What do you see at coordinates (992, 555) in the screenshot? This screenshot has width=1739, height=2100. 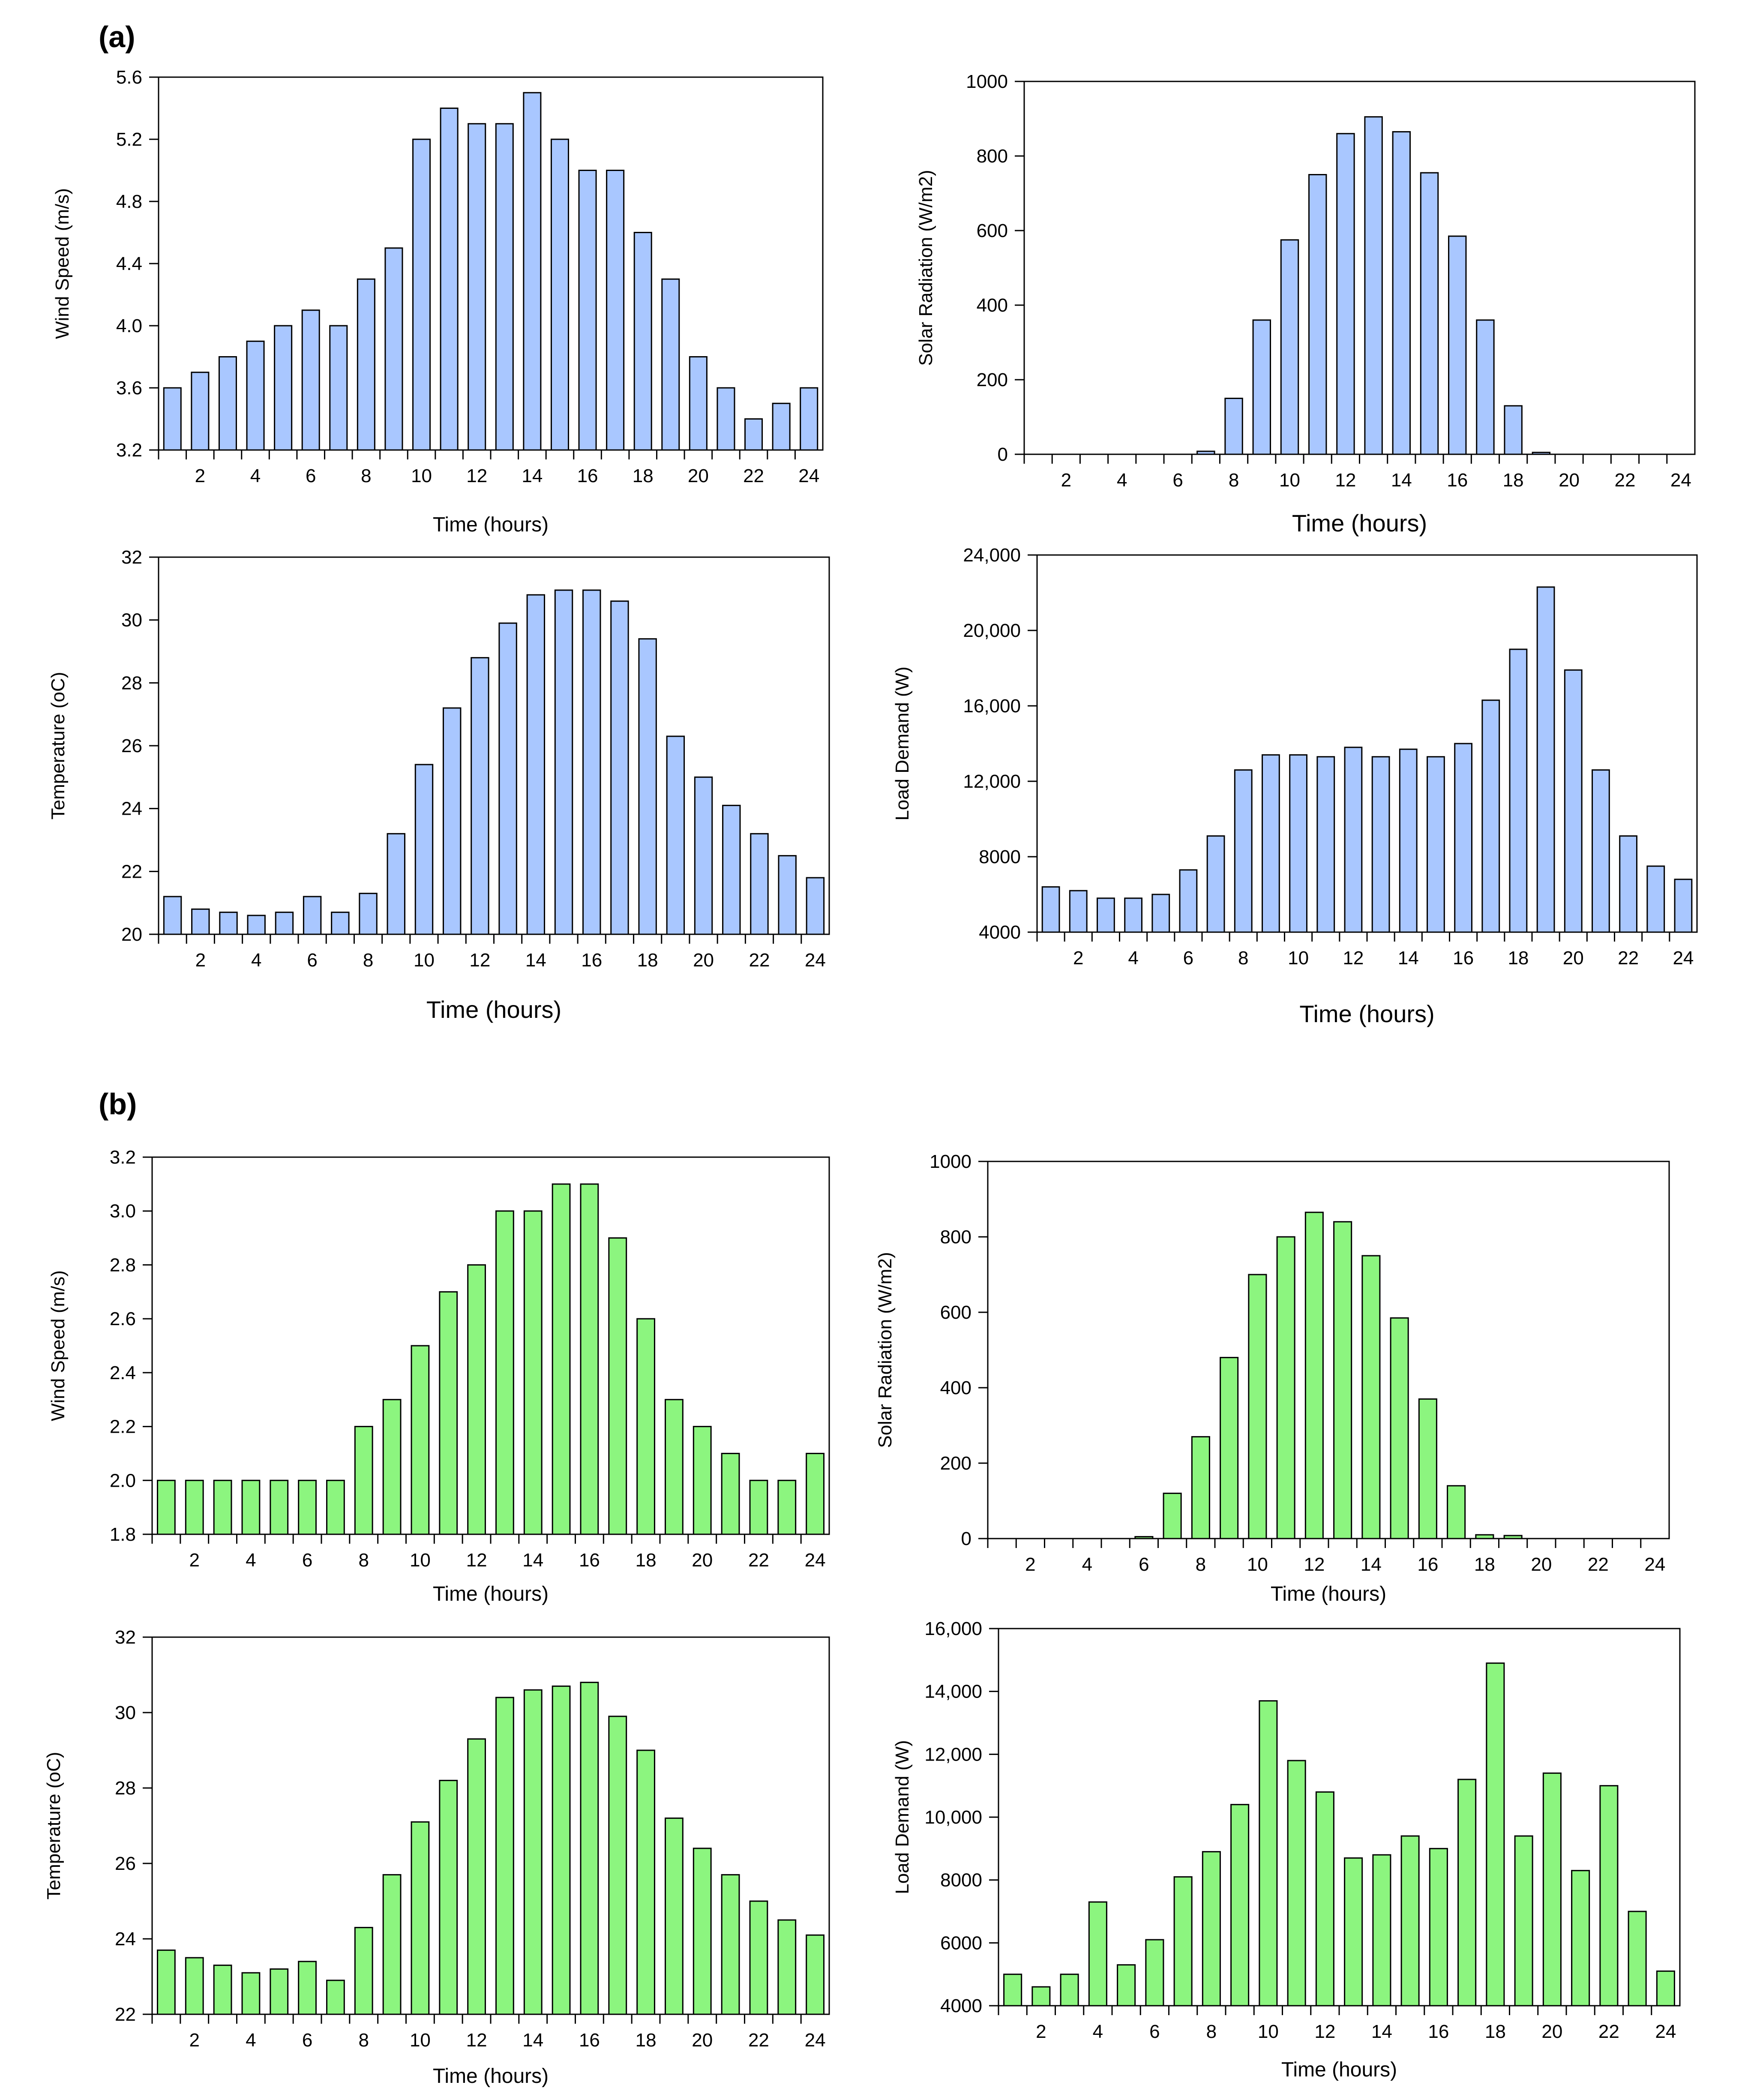 I see `y-tick-label: 24,000` at bounding box center [992, 555].